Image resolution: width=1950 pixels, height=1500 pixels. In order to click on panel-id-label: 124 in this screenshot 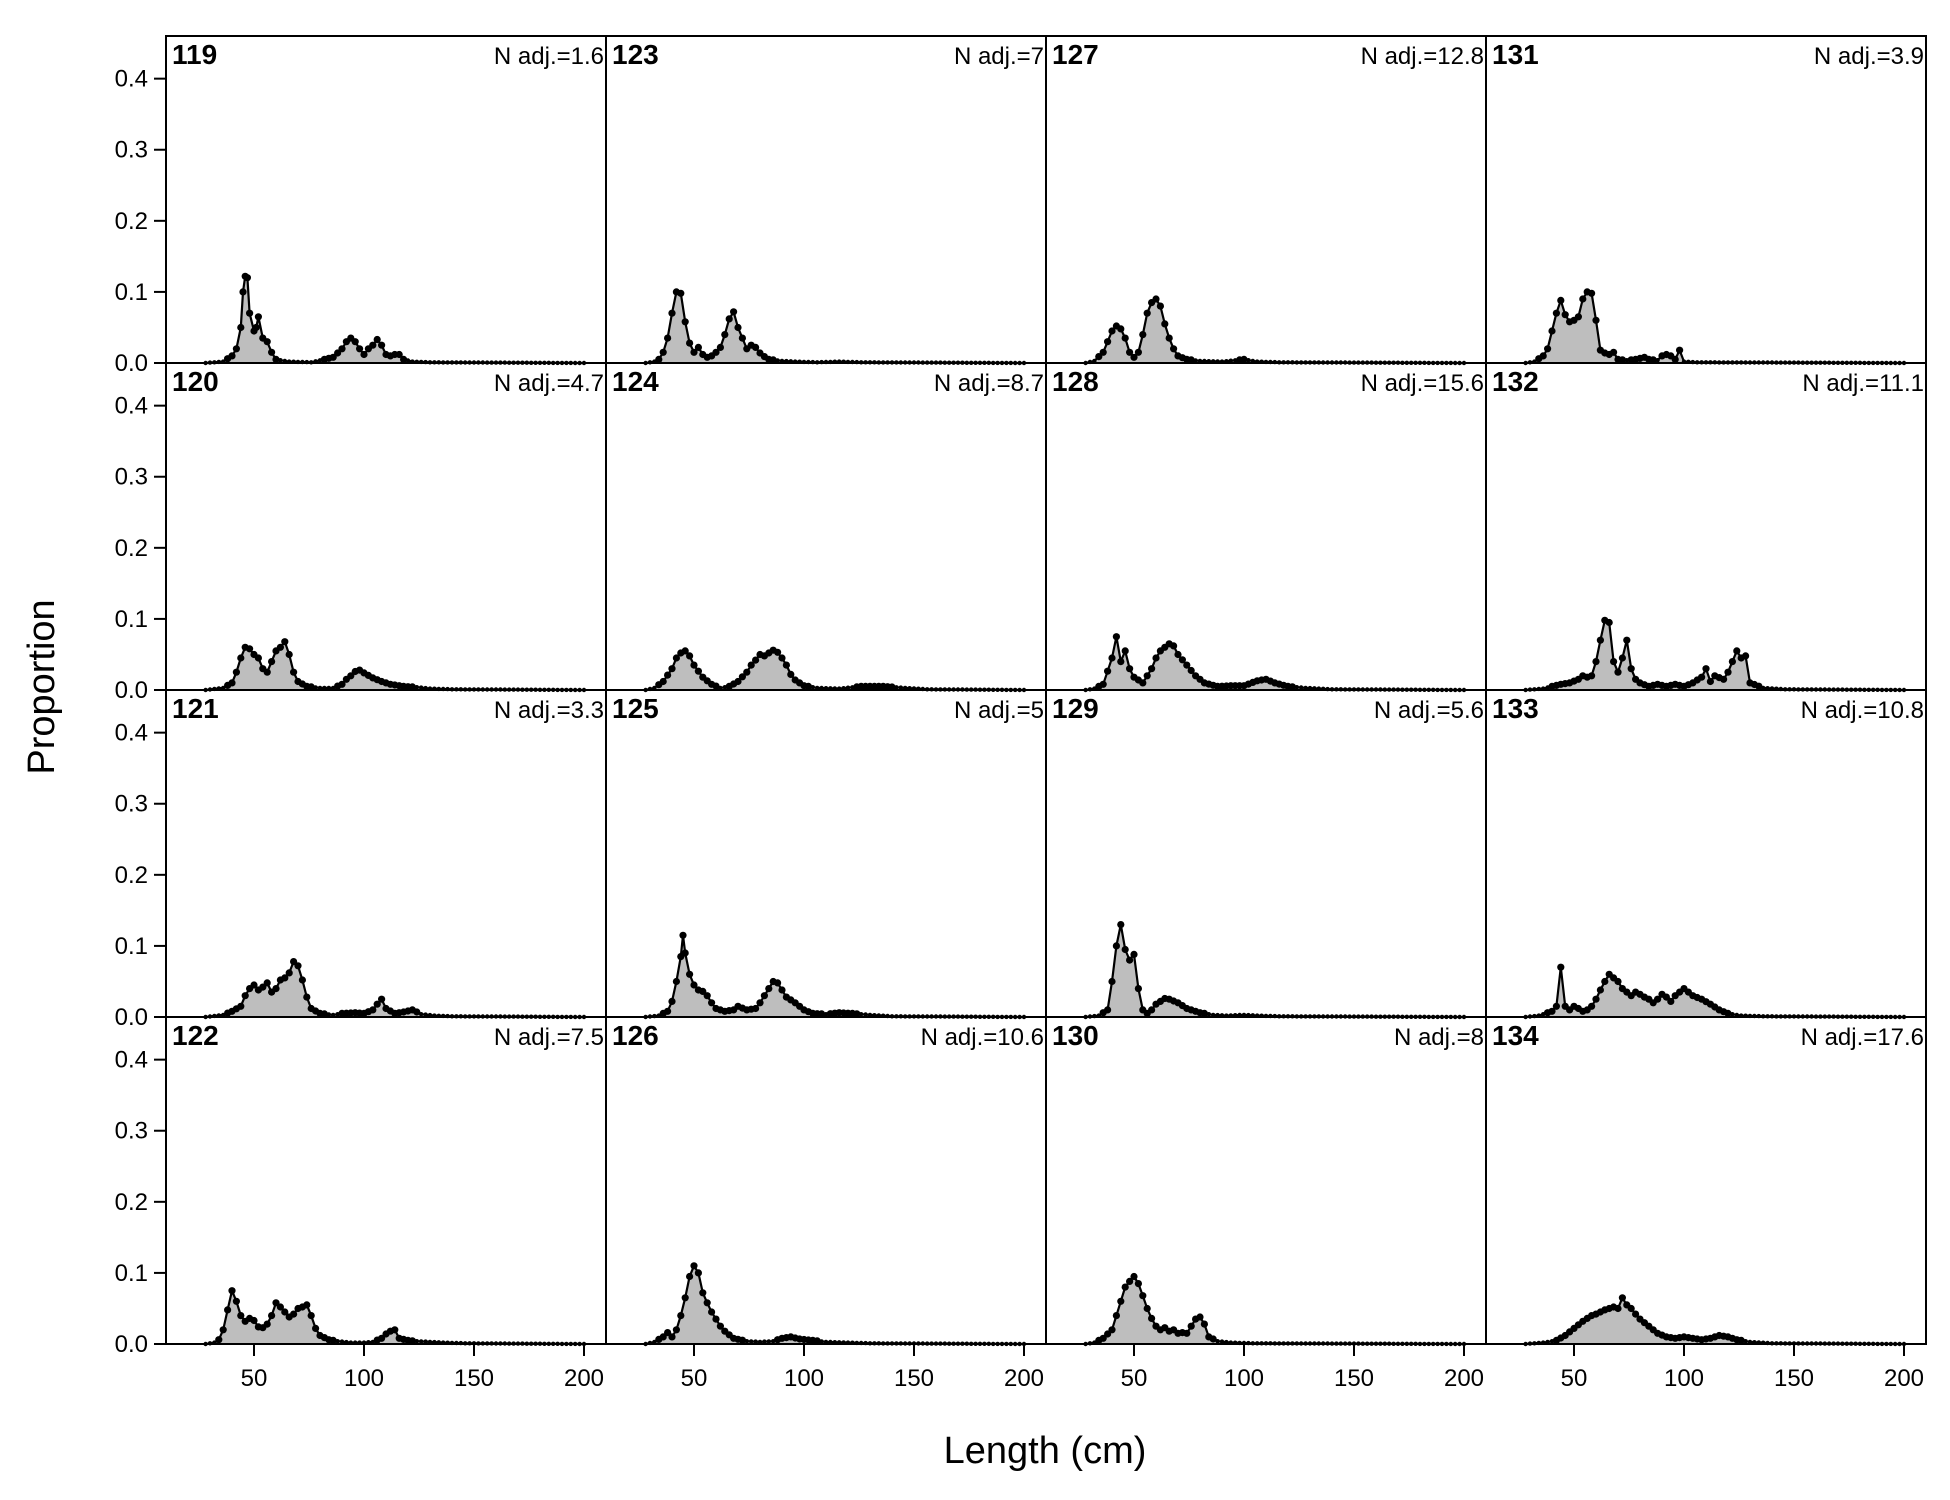, I will do `click(635, 381)`.